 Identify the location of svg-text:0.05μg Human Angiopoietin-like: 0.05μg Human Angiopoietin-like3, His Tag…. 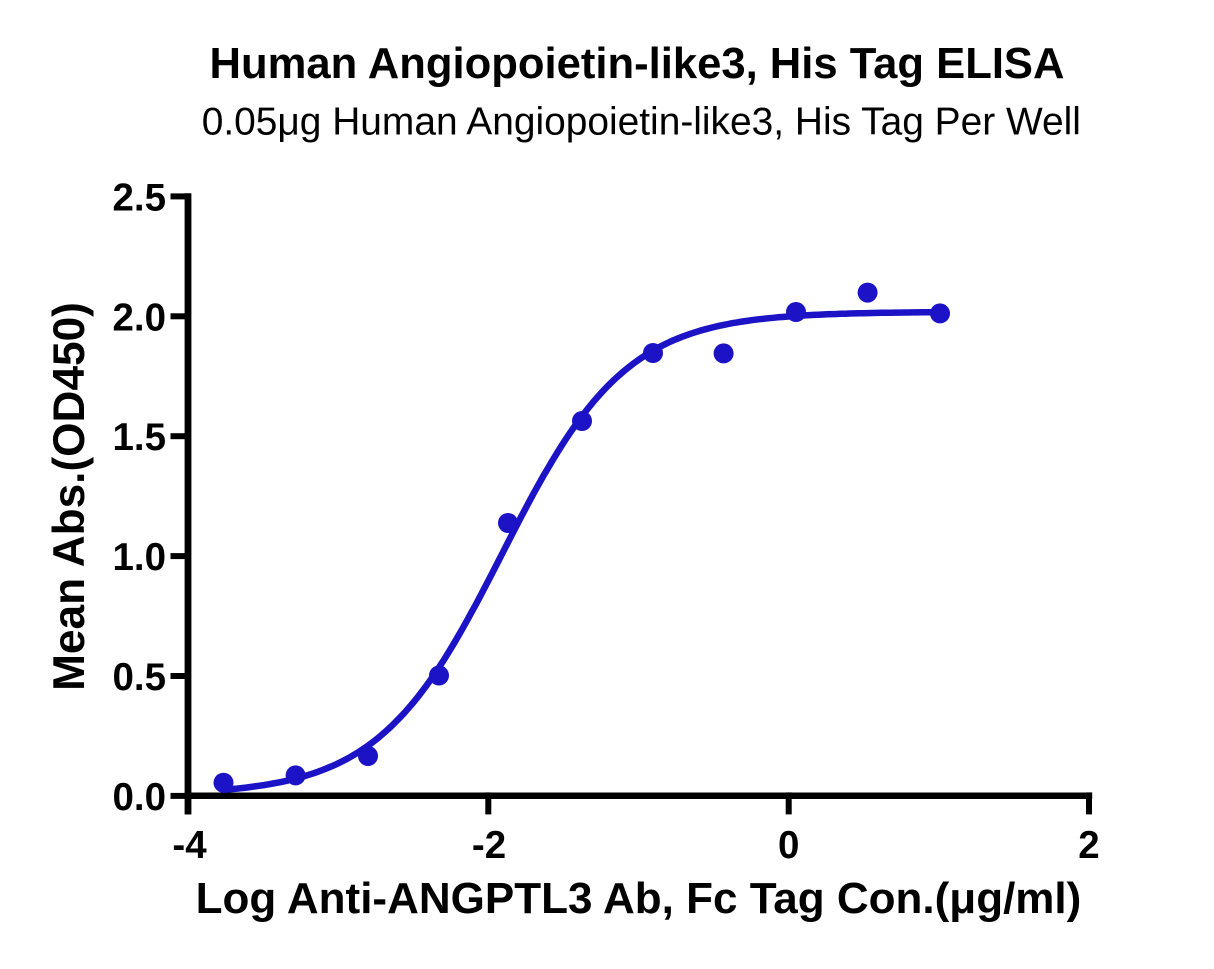
(641, 122).